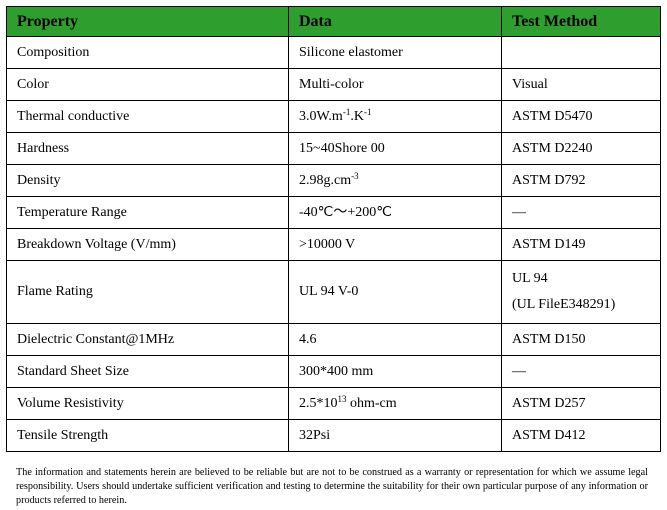 The height and width of the screenshot is (510, 667). I want to click on row-data: 15~40Shore 00, so click(395, 148).